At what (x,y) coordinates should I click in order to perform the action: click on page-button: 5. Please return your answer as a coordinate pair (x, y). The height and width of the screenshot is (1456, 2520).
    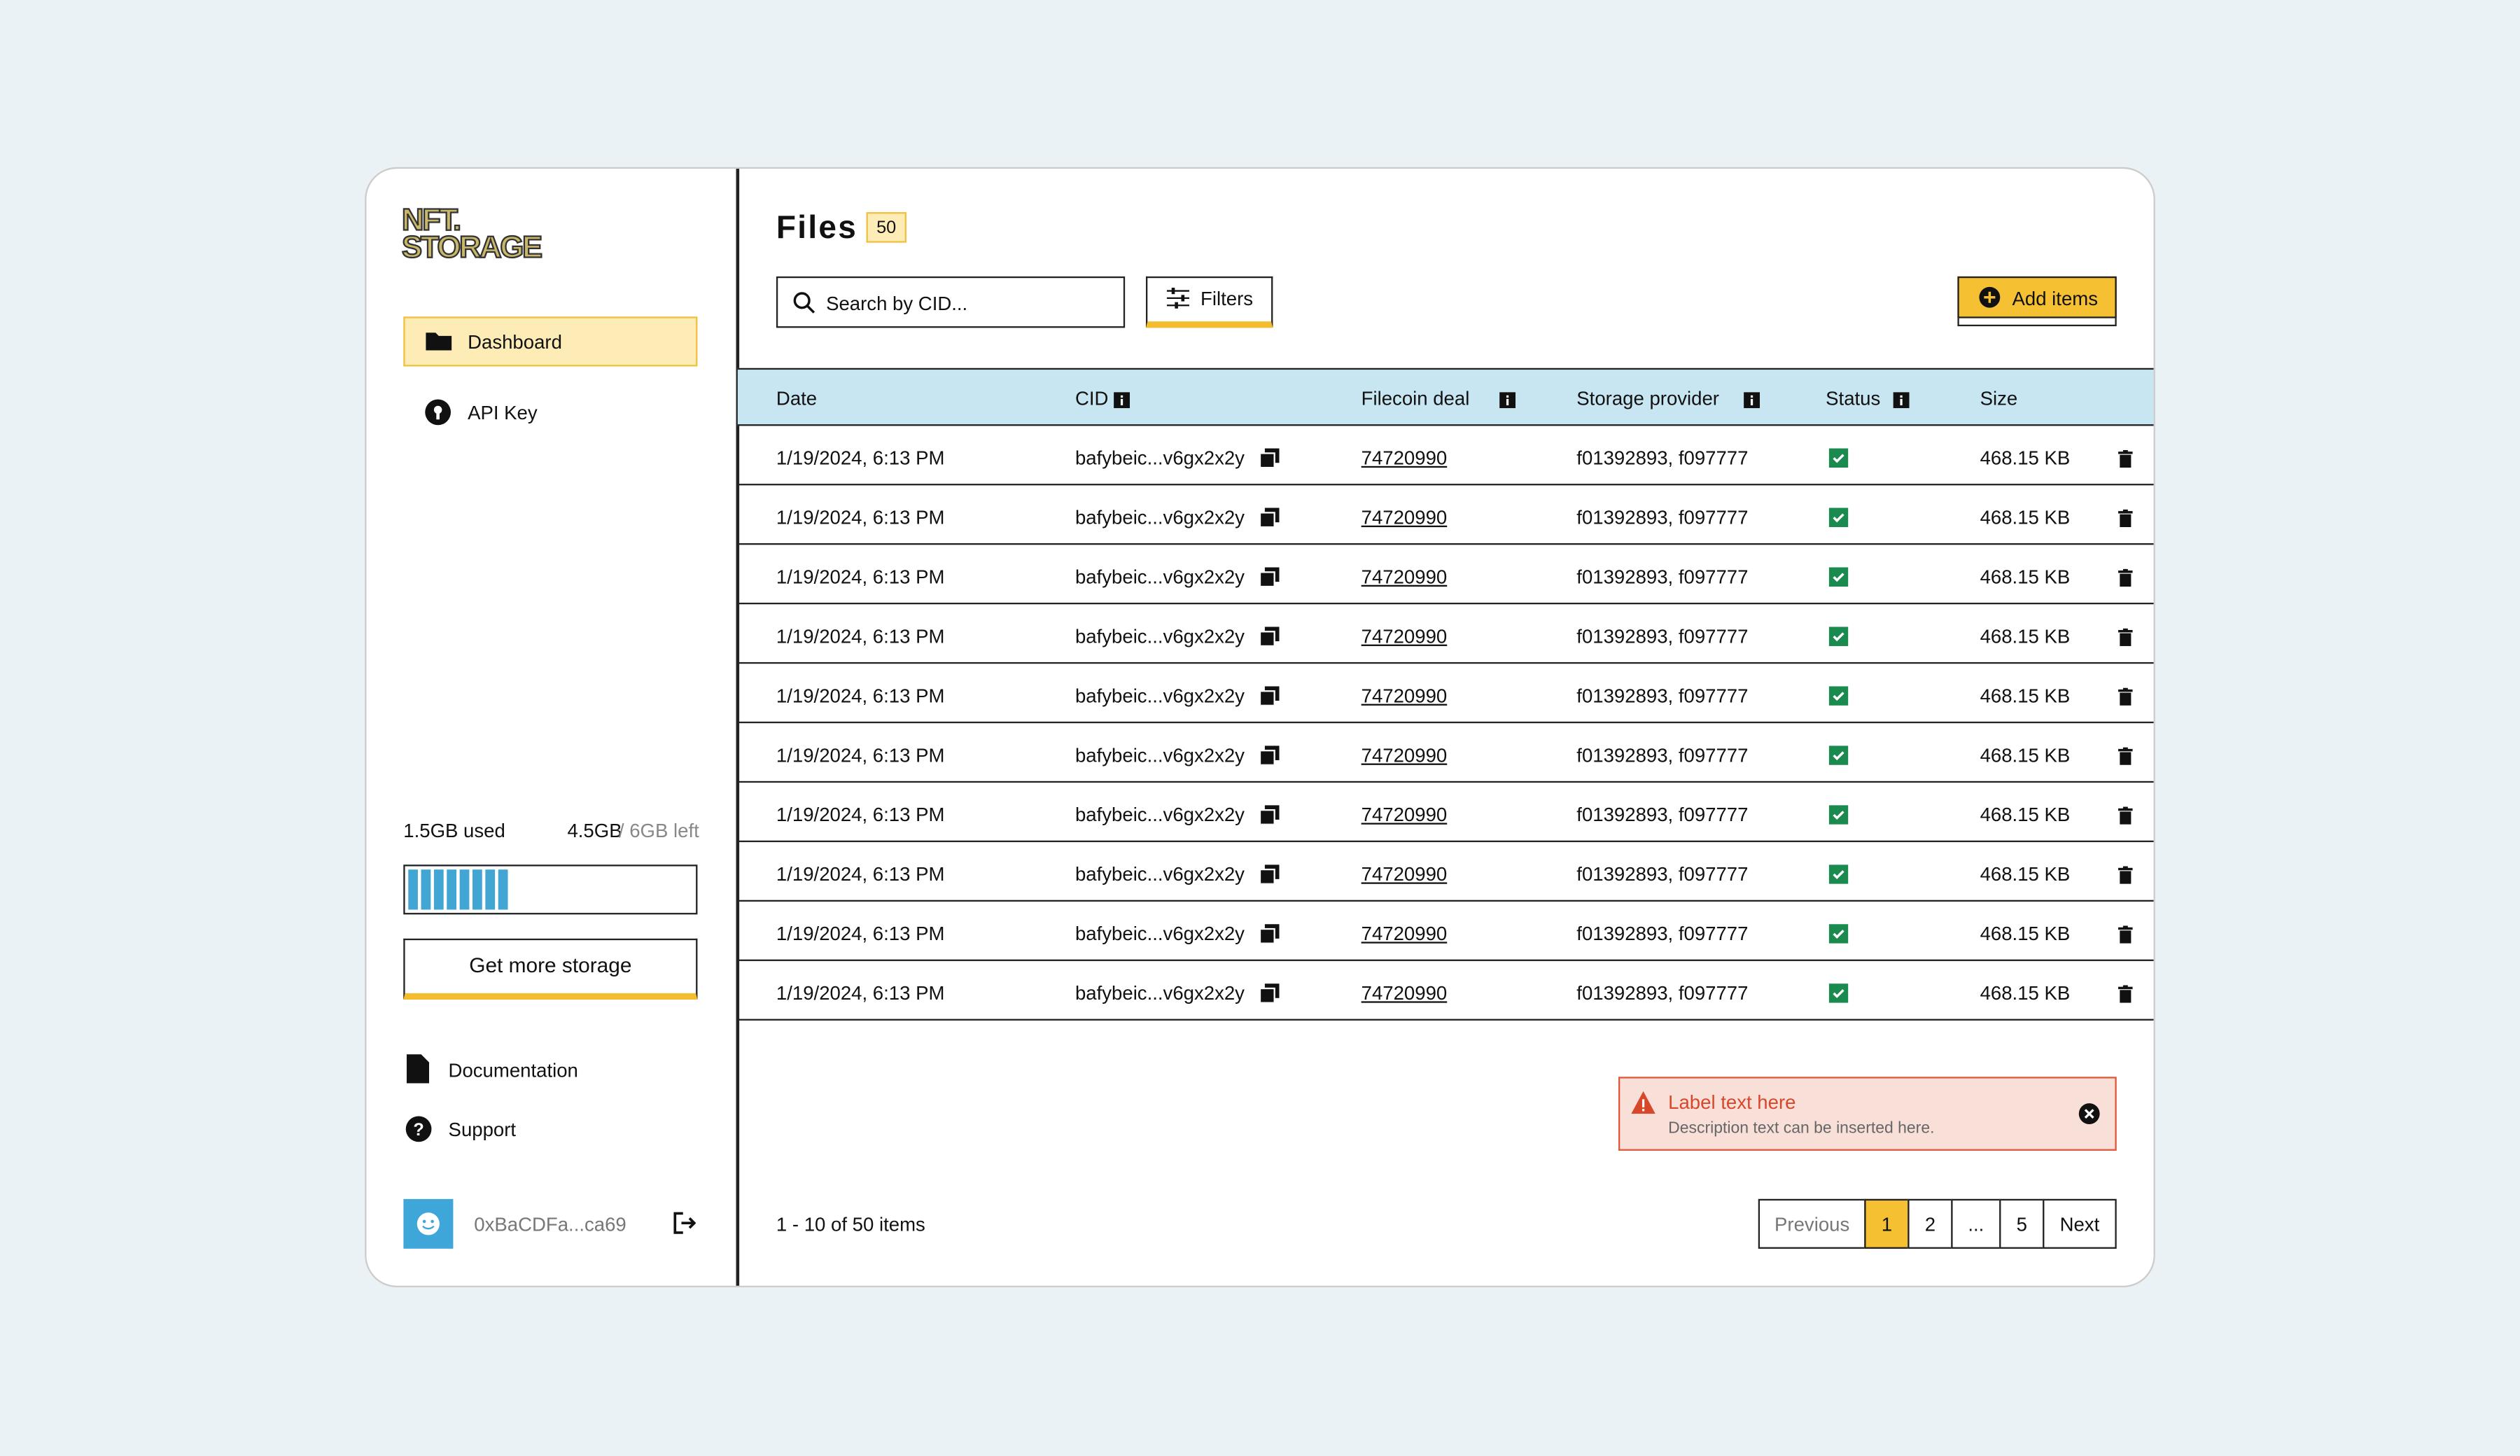
    Looking at the image, I should click on (2022, 1223).